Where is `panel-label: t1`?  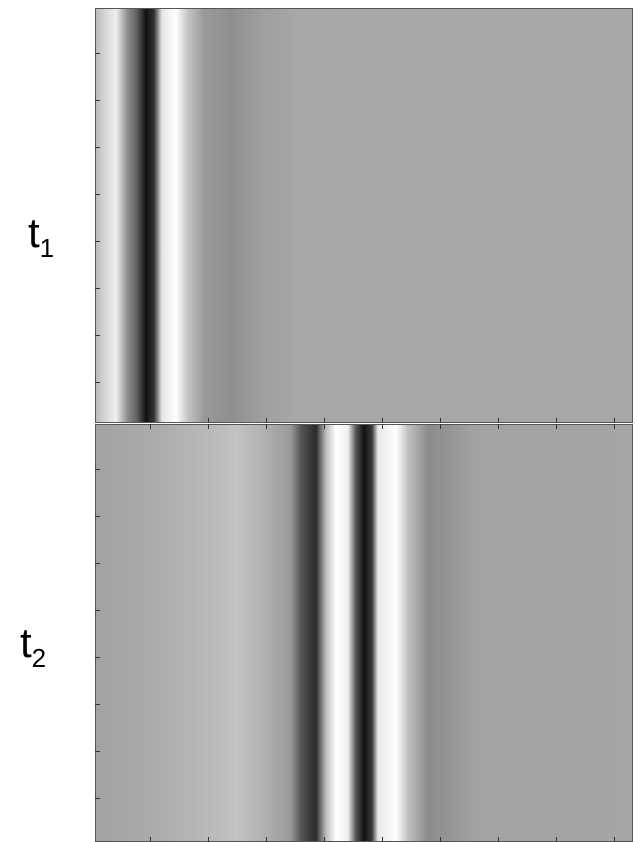 panel-label: t1 is located at coordinates (41, 236).